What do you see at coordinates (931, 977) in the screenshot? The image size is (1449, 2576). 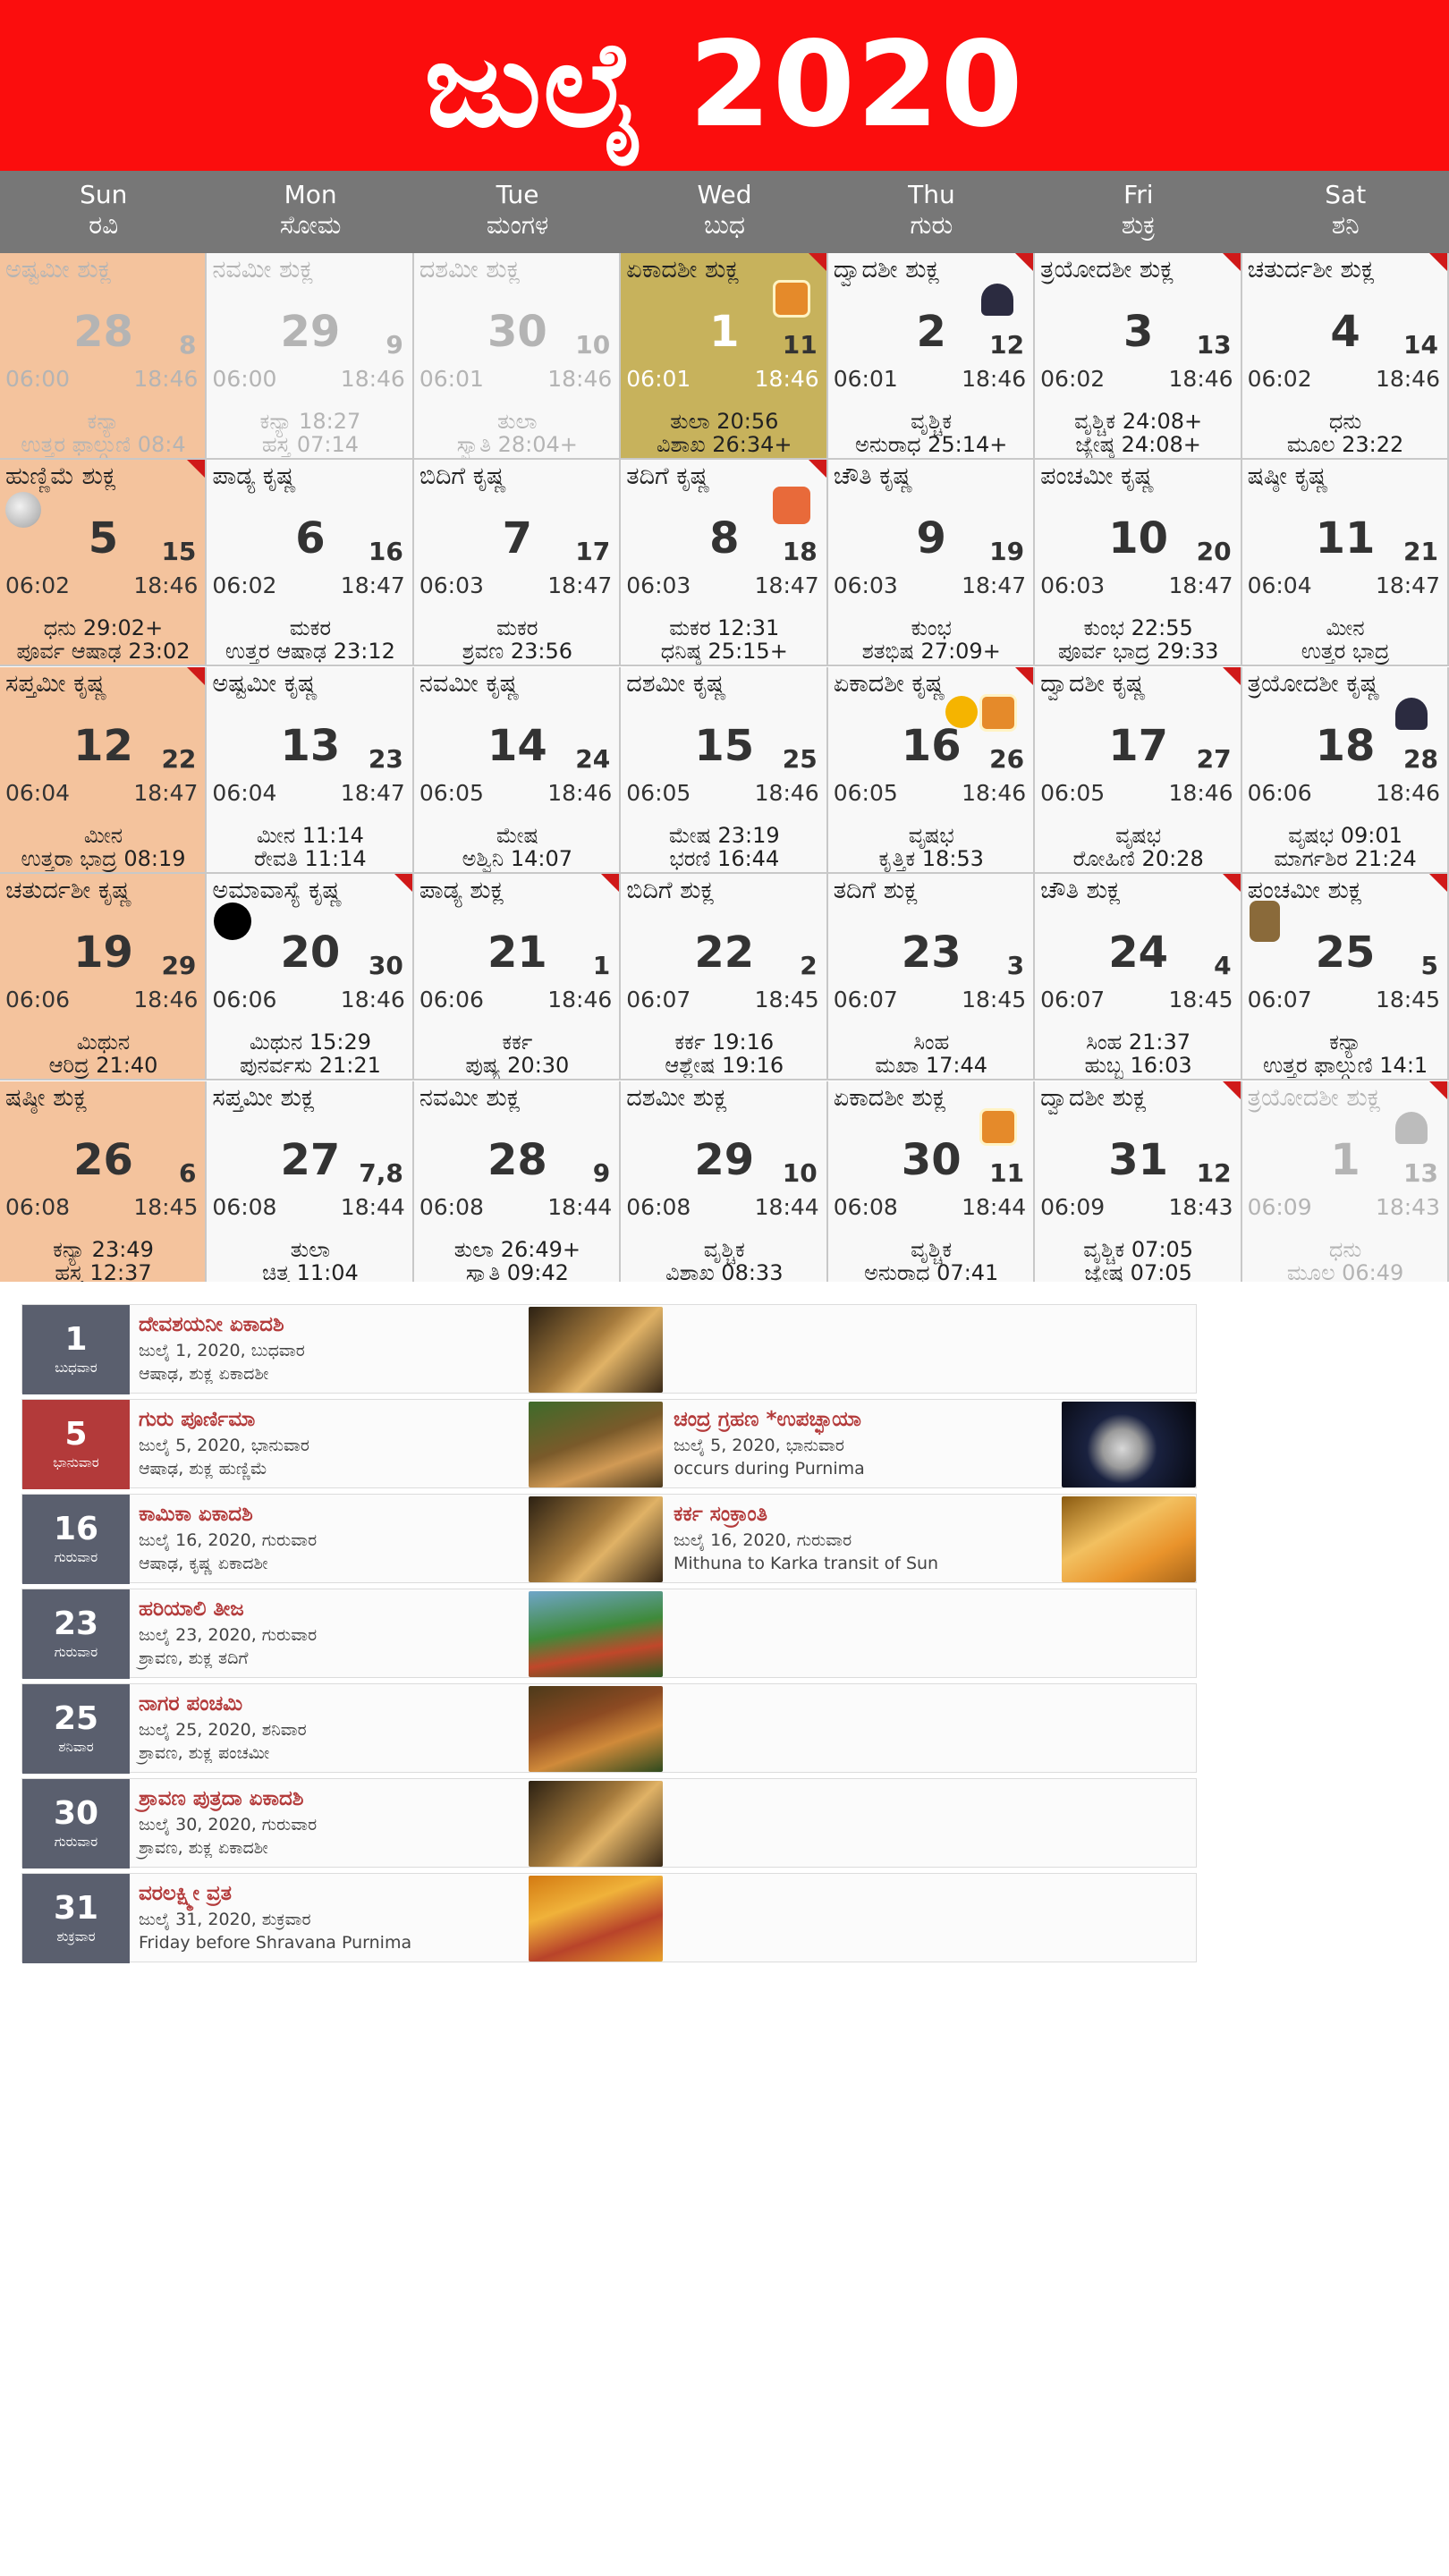 I see `day-cell: ತದಿಗೆ ಶುಕ್ಲ 23 3 06:07 18:45 ಸಿಂಹ ಮಖಾ 17:44` at bounding box center [931, 977].